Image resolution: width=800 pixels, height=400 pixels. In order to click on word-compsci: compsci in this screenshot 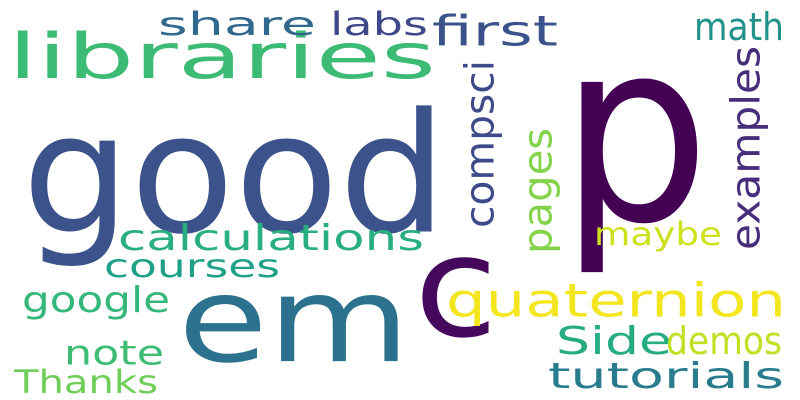, I will do `click(480, 143)`.